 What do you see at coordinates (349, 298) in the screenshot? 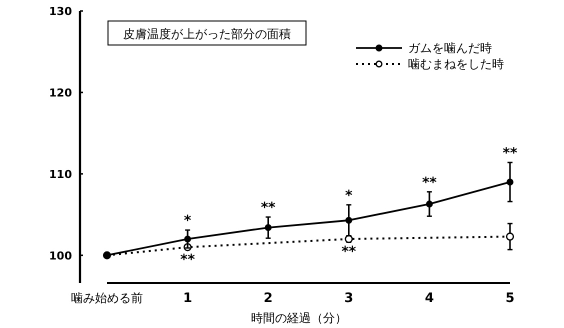
I see `x-tick-label: 3` at bounding box center [349, 298].